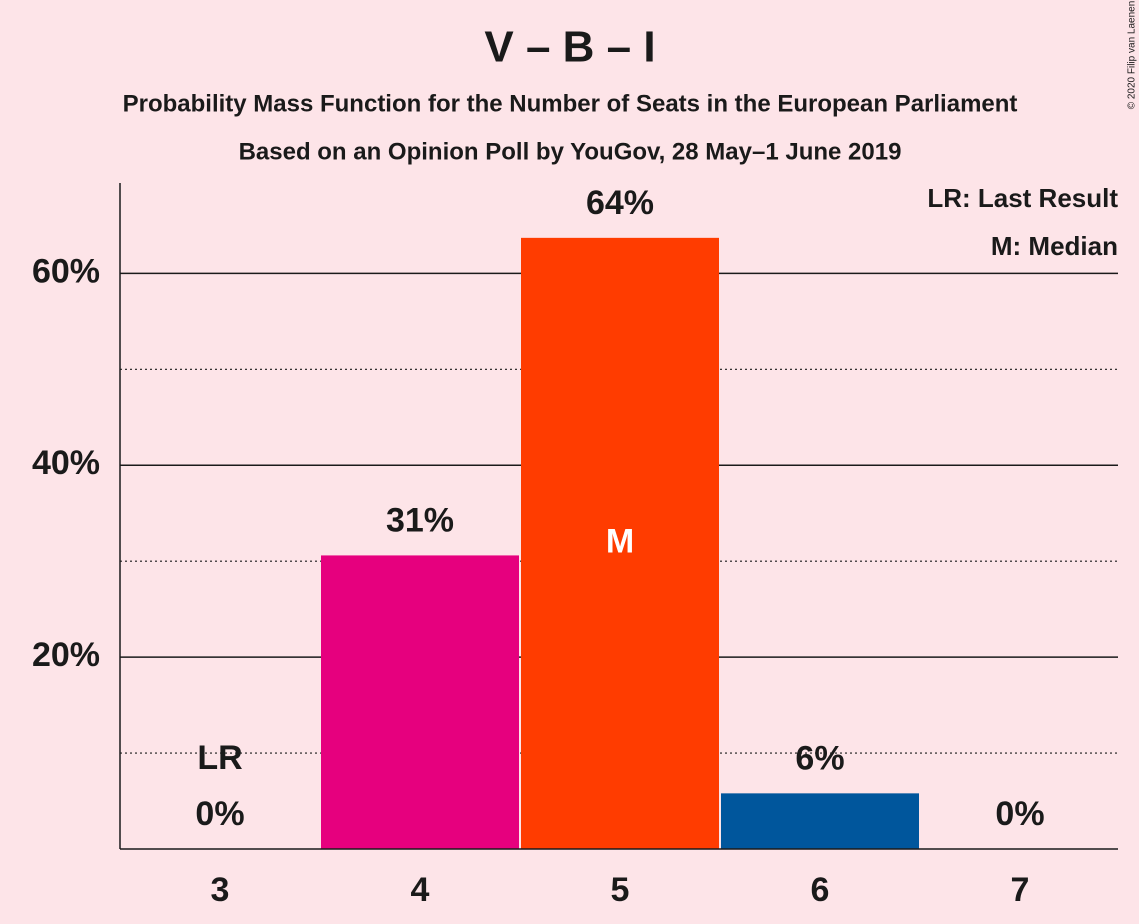 The image size is (1139, 924). What do you see at coordinates (1022, 198) in the screenshot?
I see `legend-entry: LR: Last Result` at bounding box center [1022, 198].